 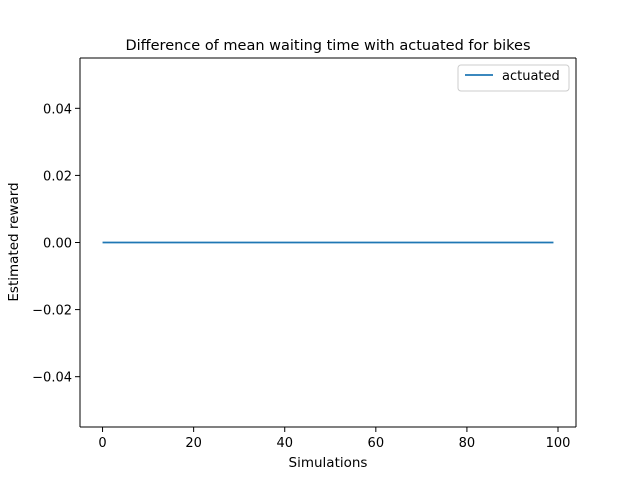 What do you see at coordinates (14, 241) in the screenshot?
I see `y-axis-label: Estimated reward` at bounding box center [14, 241].